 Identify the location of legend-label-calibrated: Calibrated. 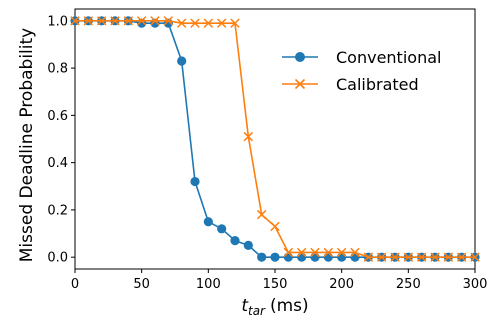
(377, 84).